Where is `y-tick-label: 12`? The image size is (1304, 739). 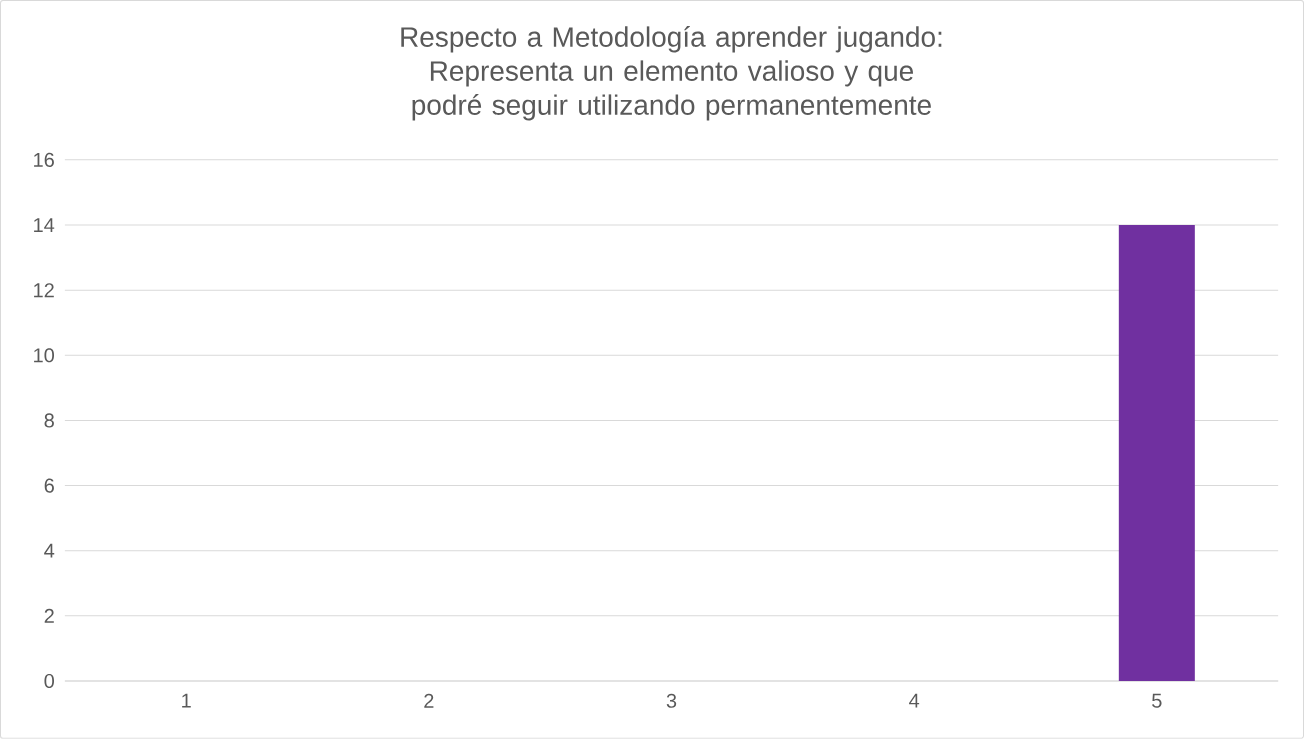
y-tick-label: 12 is located at coordinates (44, 290).